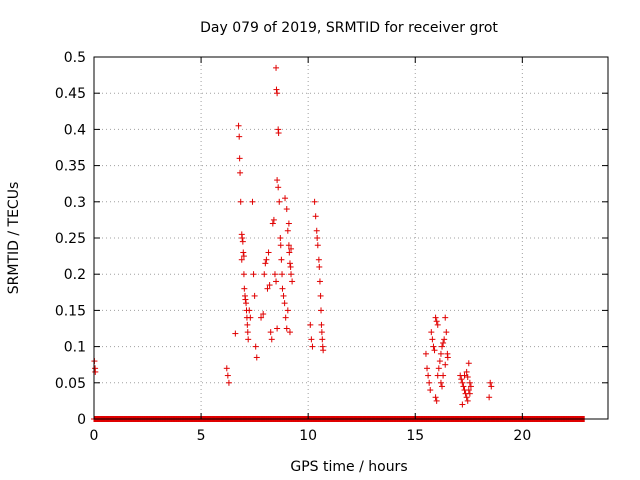  I want to click on y-tick-label: 0.45, so click(70, 94).